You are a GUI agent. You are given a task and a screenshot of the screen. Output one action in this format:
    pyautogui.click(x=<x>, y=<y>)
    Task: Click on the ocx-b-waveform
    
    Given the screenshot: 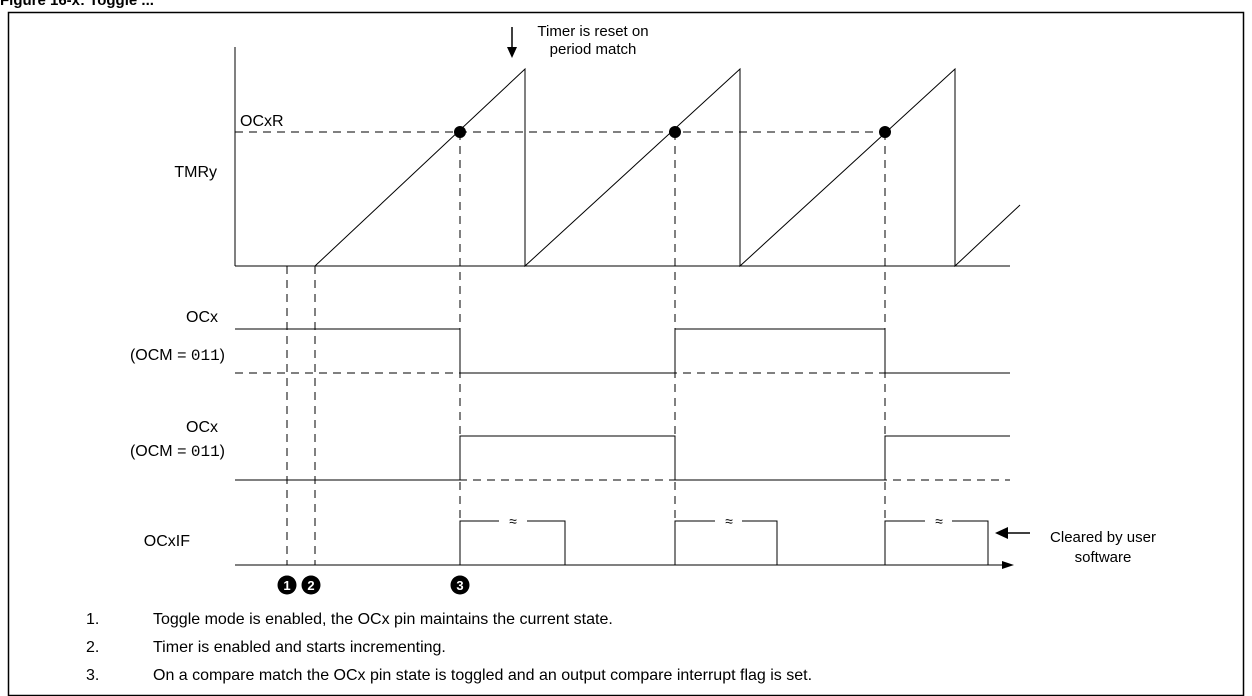 What is the action you would take?
    pyautogui.click(x=622, y=458)
    